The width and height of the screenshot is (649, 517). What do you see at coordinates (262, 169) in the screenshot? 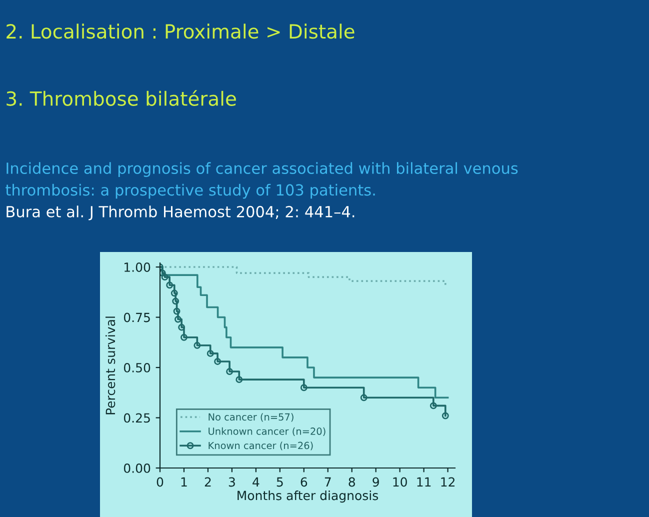
I see `text: Incidence and prognosis of cancer associated with bilateral venous` at bounding box center [262, 169].